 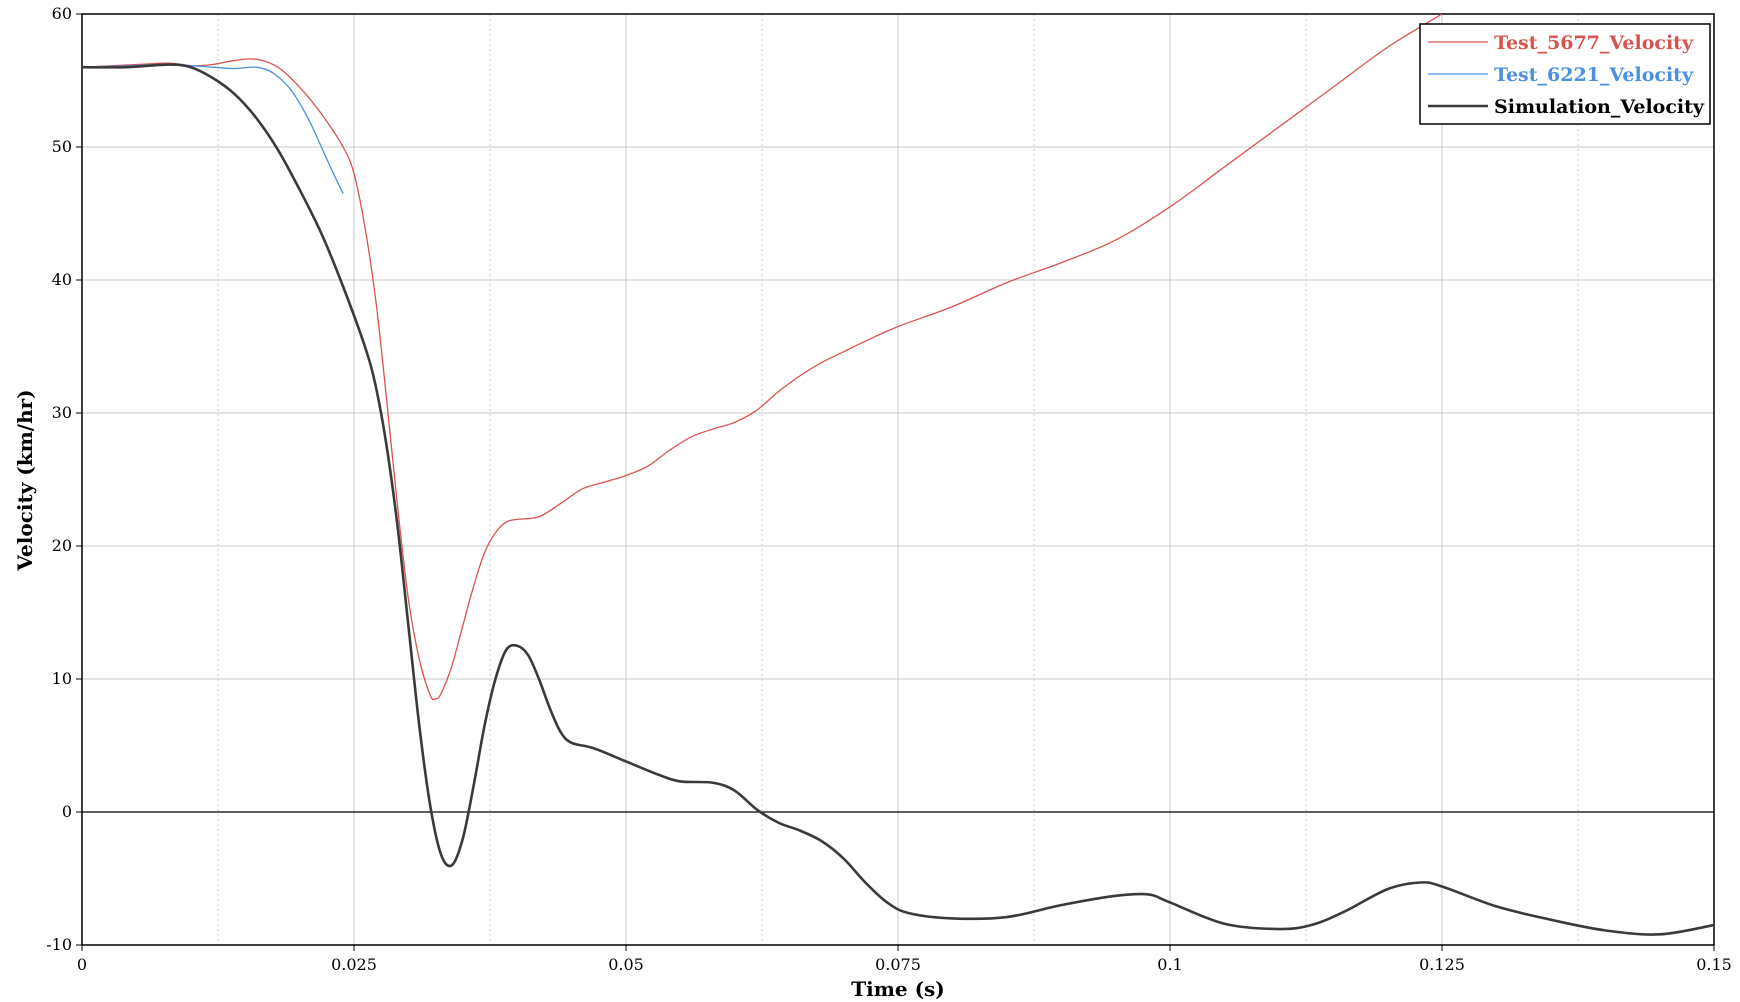 What do you see at coordinates (213, 128) in the screenshot?
I see `series-line-test-6221-velocity` at bounding box center [213, 128].